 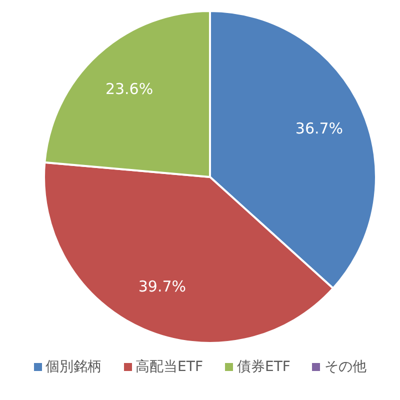 What do you see at coordinates (169, 367) in the screenshot?
I see `legend-label: 高配当ETF` at bounding box center [169, 367].